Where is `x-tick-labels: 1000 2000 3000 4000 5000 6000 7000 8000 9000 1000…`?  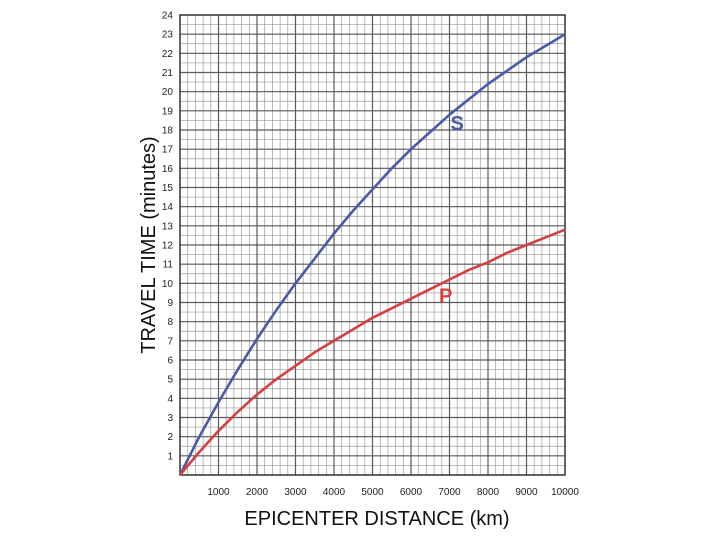 x-tick-labels: 1000 2000 3000 4000 5000 6000 7000 8000 9000 1000… is located at coordinates (393, 492).